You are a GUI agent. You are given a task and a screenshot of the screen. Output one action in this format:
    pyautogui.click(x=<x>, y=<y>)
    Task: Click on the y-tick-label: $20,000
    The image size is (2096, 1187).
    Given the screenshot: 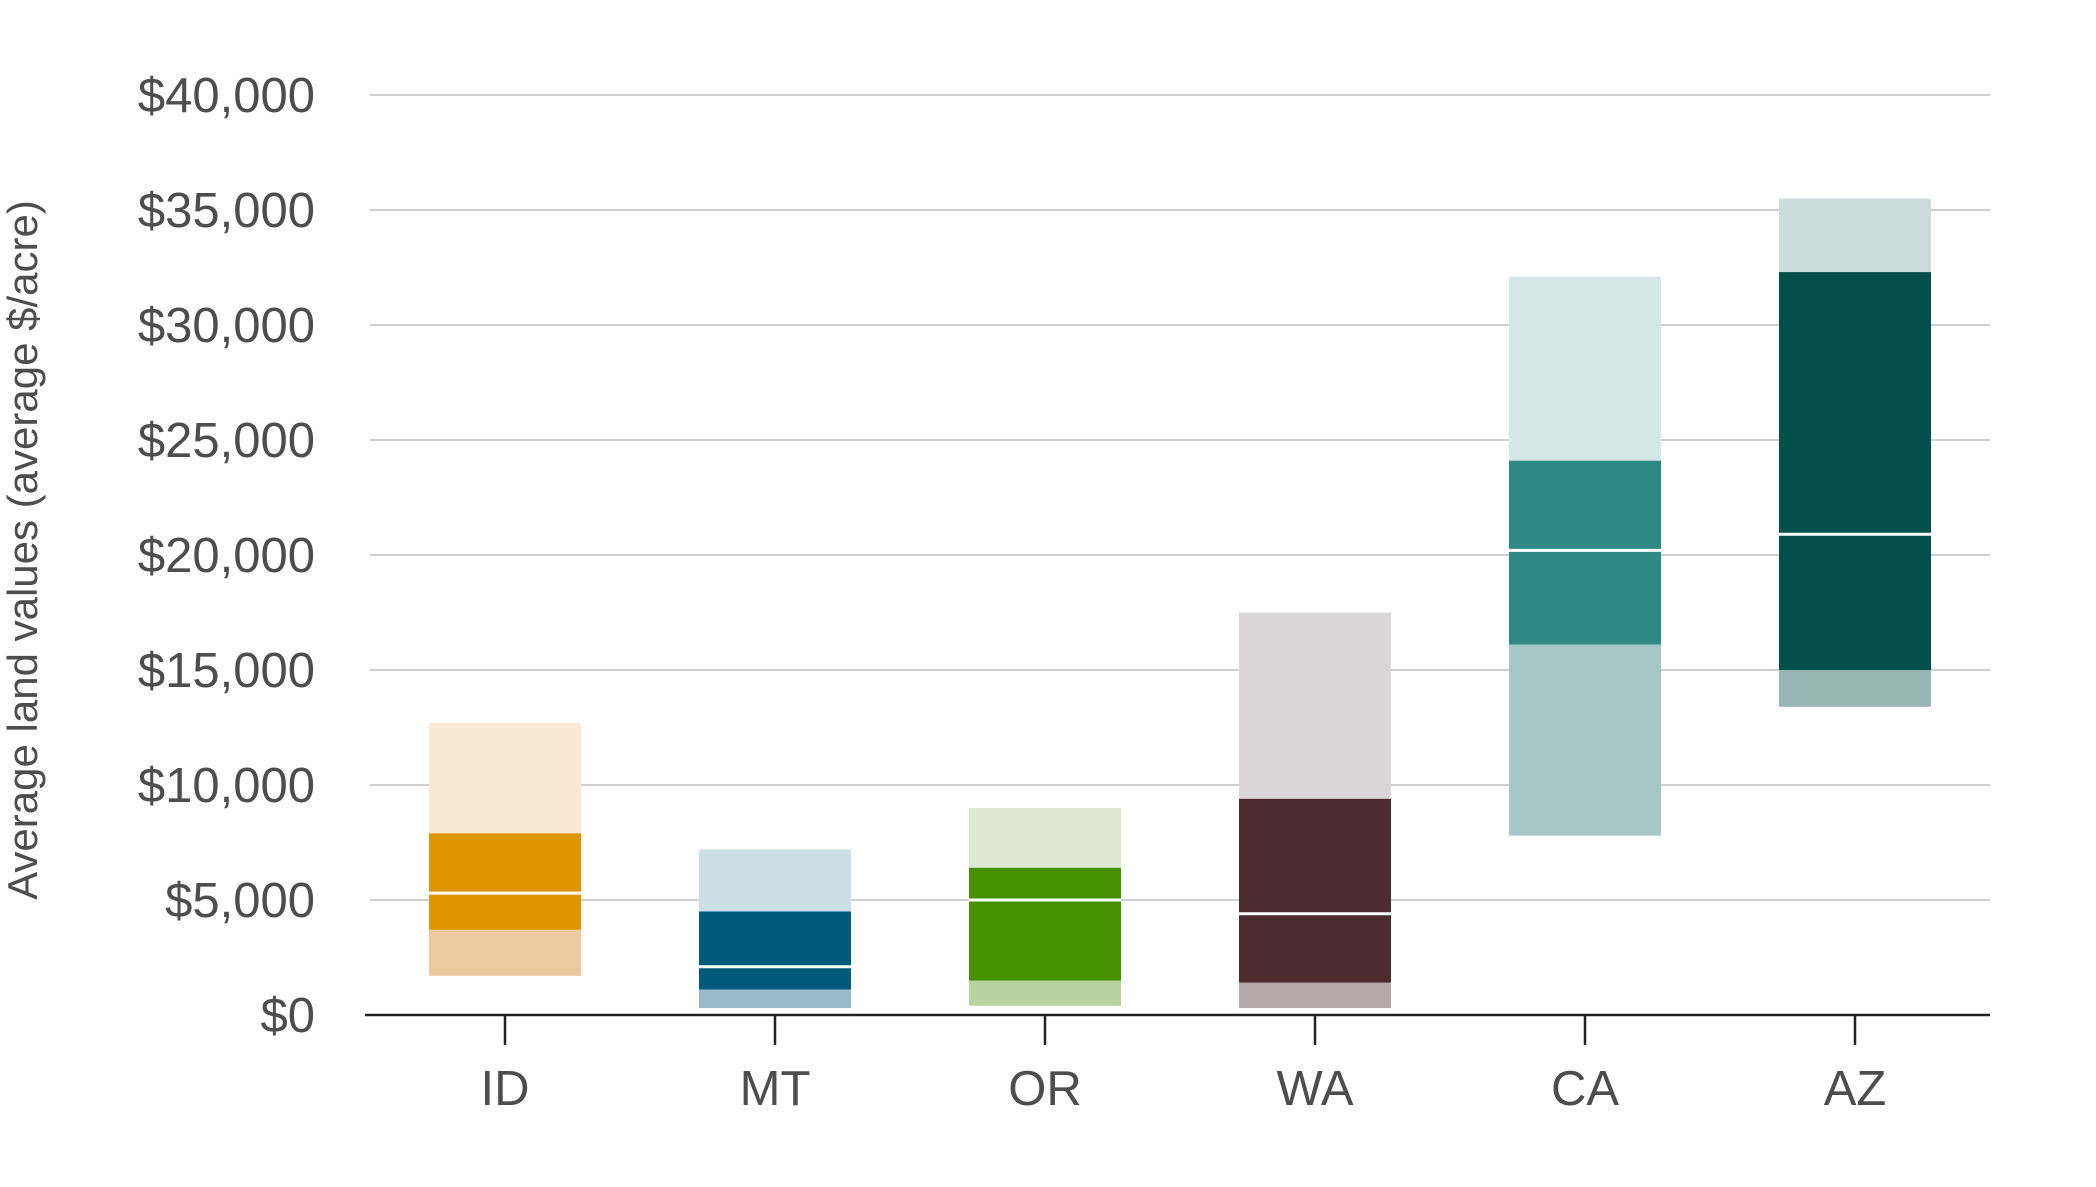 What is the action you would take?
    pyautogui.click(x=226, y=556)
    